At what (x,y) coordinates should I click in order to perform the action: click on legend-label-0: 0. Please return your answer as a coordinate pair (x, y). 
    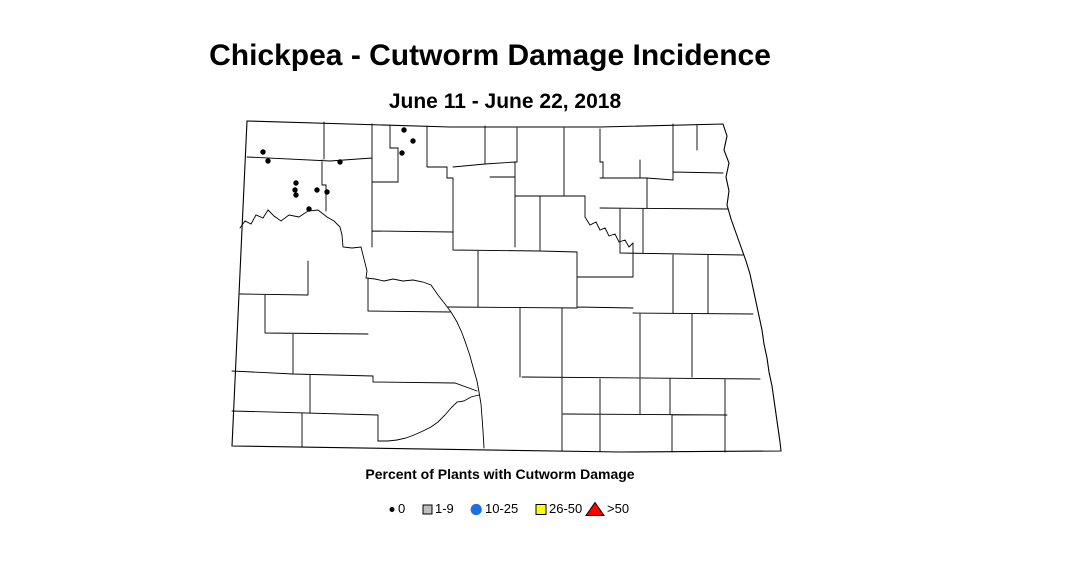
    Looking at the image, I should click on (402, 508).